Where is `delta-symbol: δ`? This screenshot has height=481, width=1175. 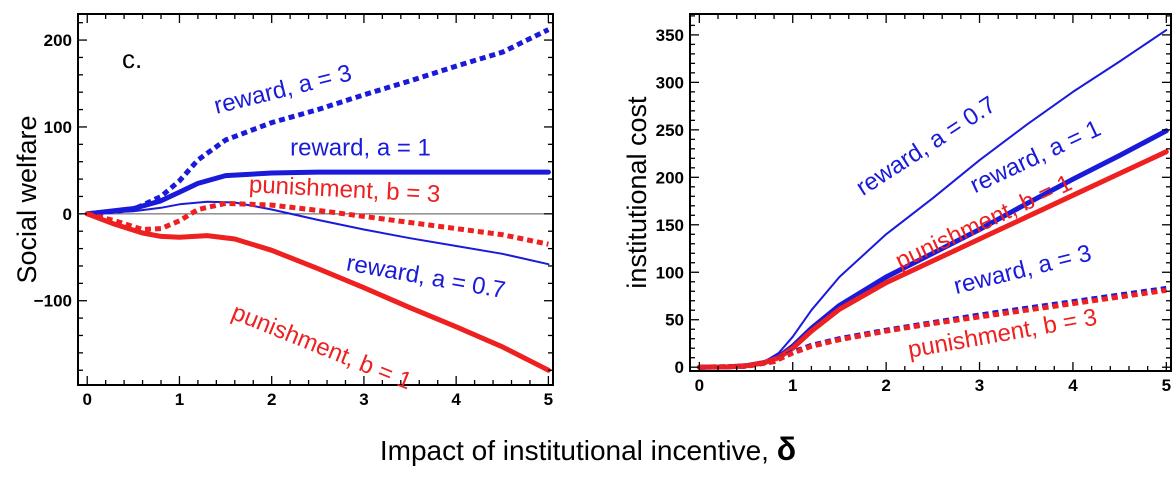 delta-symbol: δ is located at coordinates (786, 449).